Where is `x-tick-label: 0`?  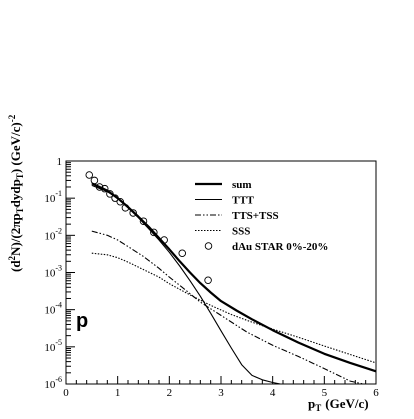
x-tick-label: 0 is located at coordinates (66, 393).